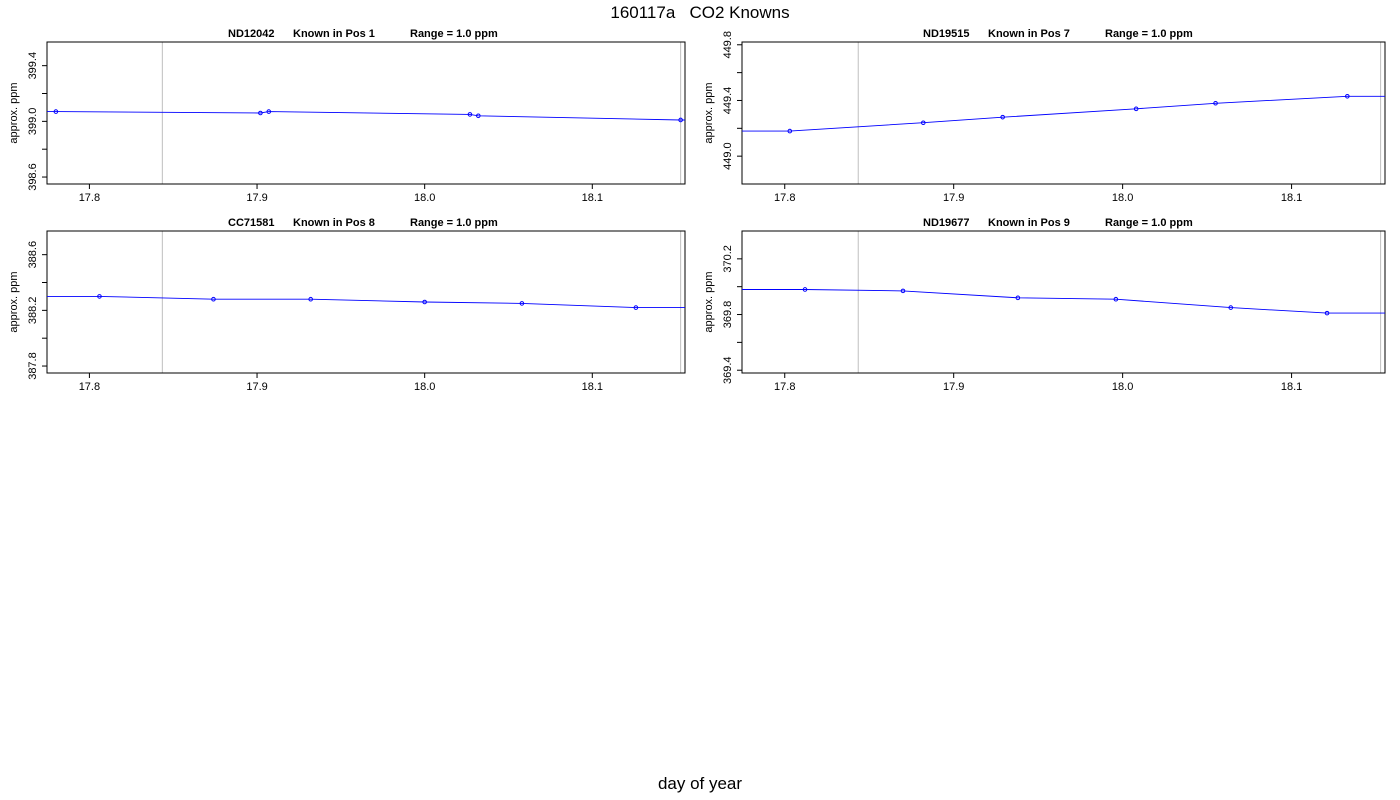  Describe the element at coordinates (33, 66) in the screenshot. I see `y-tick-label: 399.4` at that location.